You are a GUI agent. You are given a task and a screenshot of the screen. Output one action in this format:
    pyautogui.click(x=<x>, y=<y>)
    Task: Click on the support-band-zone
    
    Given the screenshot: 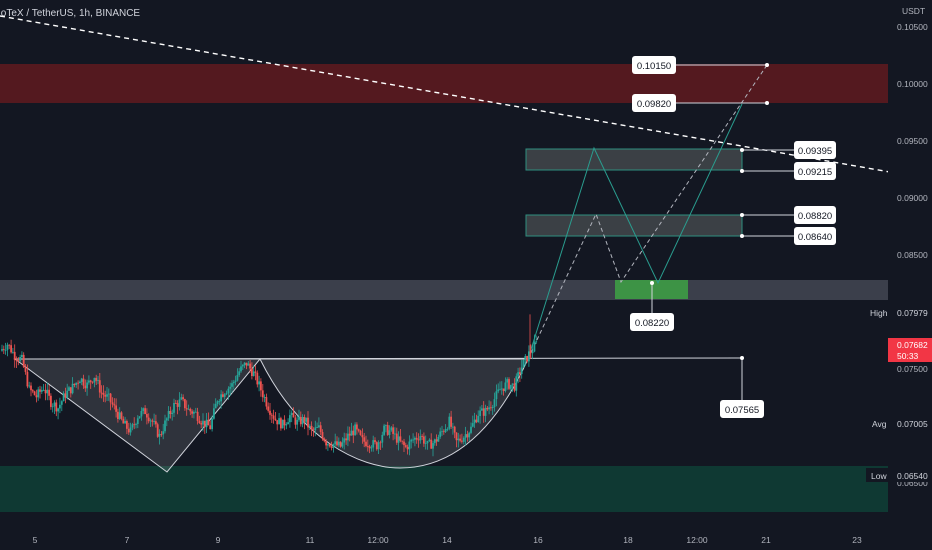 What is the action you would take?
    pyautogui.click(x=444, y=290)
    